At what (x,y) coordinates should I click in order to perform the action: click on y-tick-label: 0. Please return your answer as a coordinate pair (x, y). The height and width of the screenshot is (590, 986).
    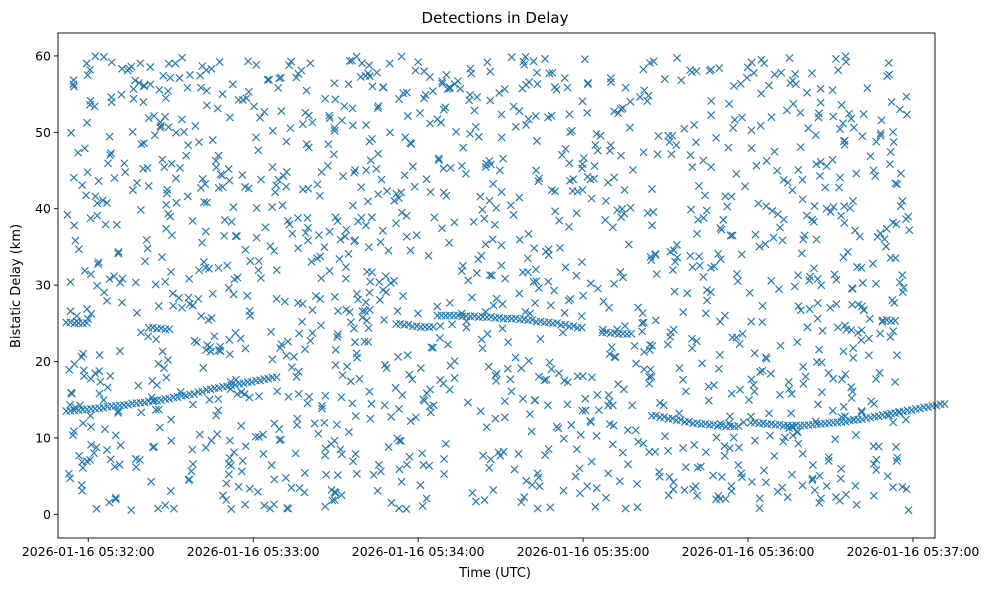
    Looking at the image, I should click on (47, 514).